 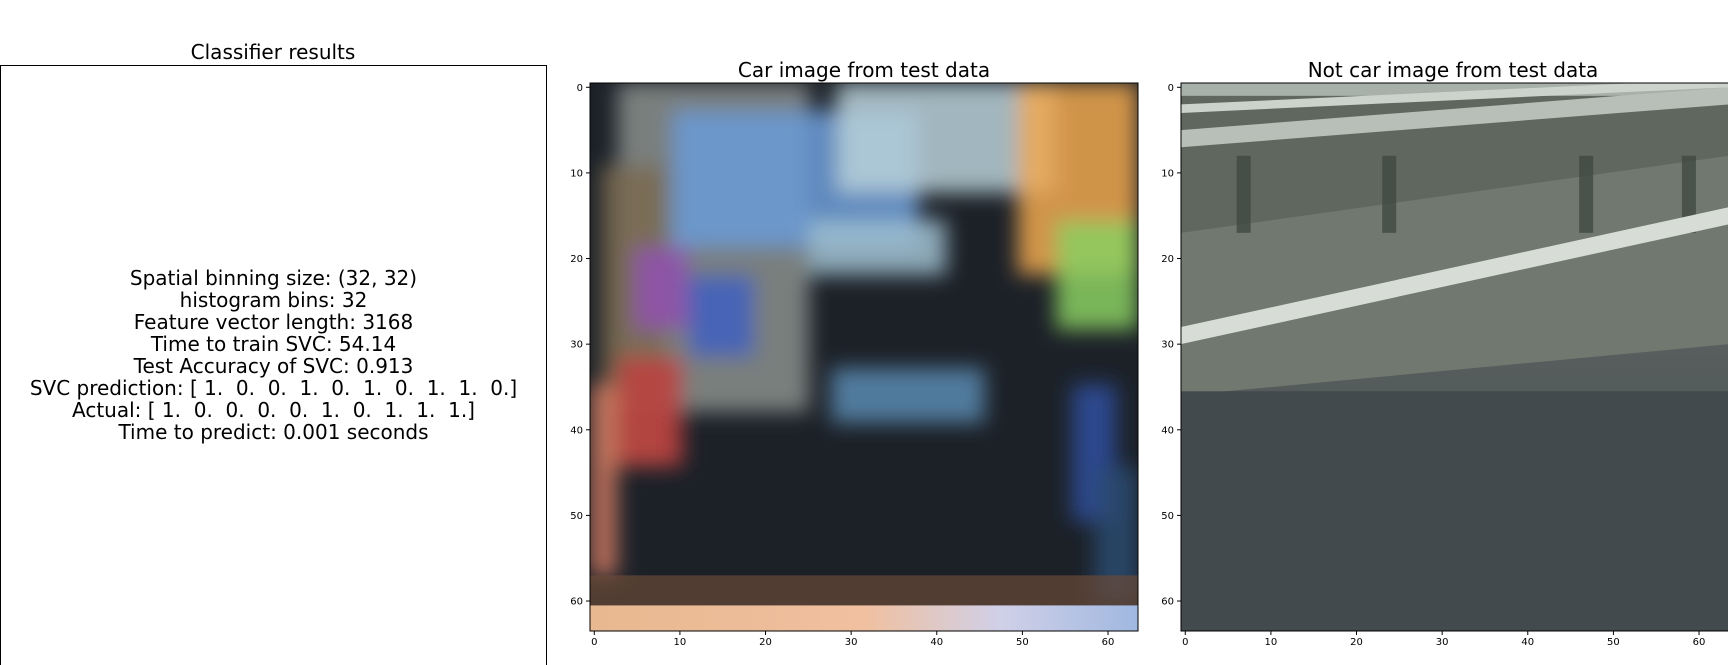 What do you see at coordinates (1453, 70) in the screenshot?
I see `notcar-image-title: Not car image from test data` at bounding box center [1453, 70].